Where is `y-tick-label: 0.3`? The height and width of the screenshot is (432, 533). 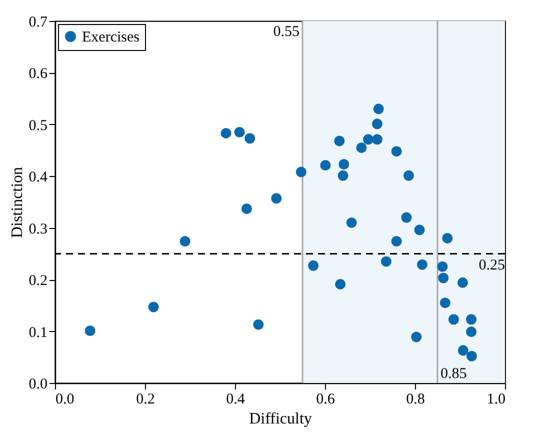 y-tick-label: 0.3 is located at coordinates (38, 229).